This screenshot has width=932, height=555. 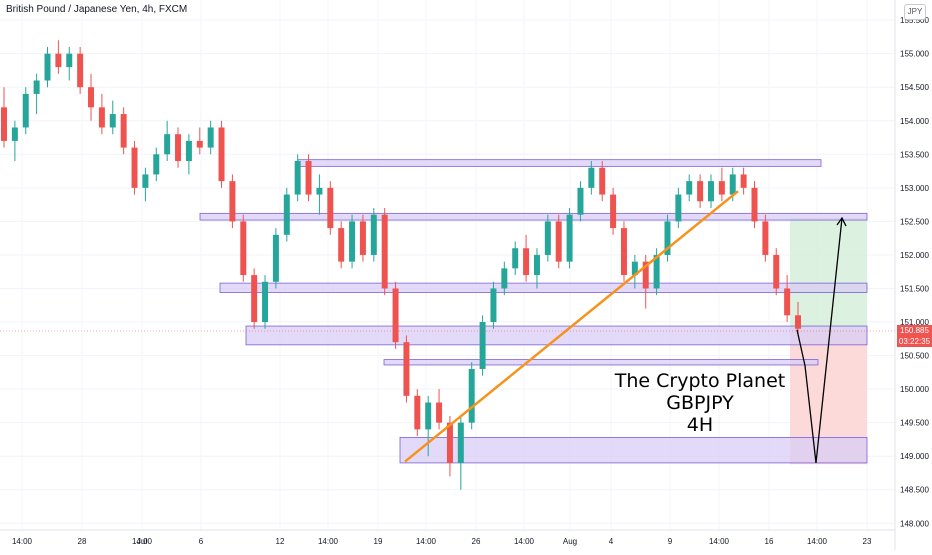 I want to click on chart-annotation: The Crypto Planet GBPJPY 4H, so click(x=700, y=403).